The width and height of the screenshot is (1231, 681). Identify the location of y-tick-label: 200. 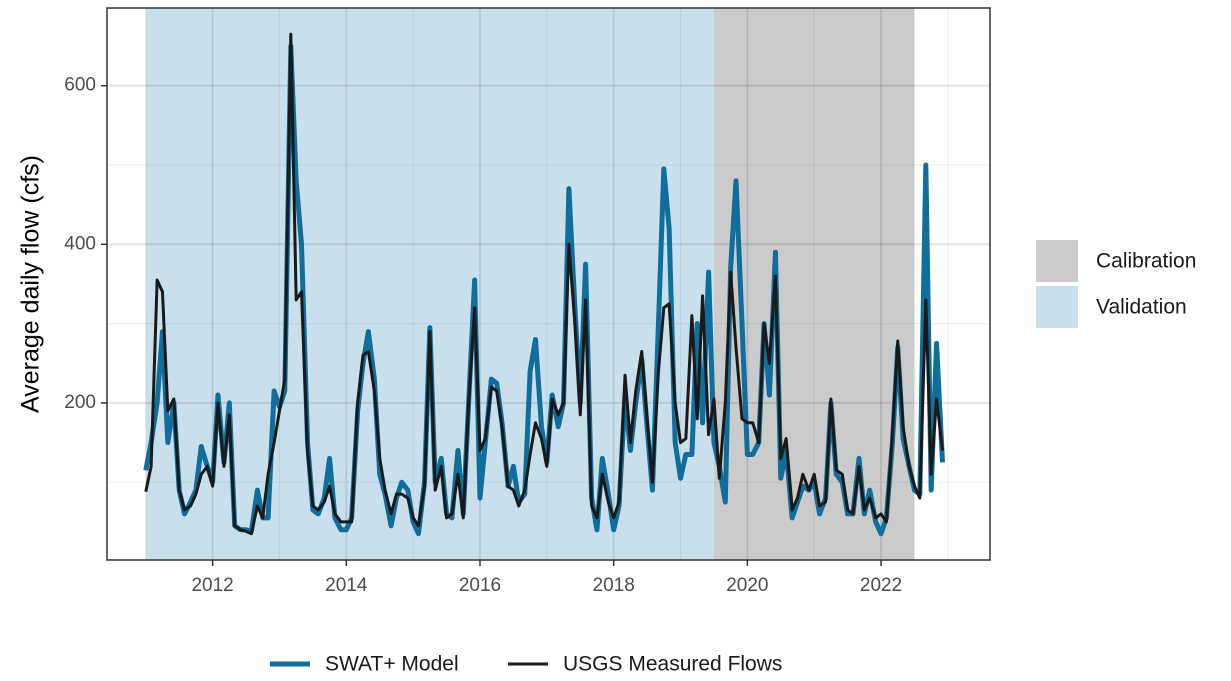
(80, 402).